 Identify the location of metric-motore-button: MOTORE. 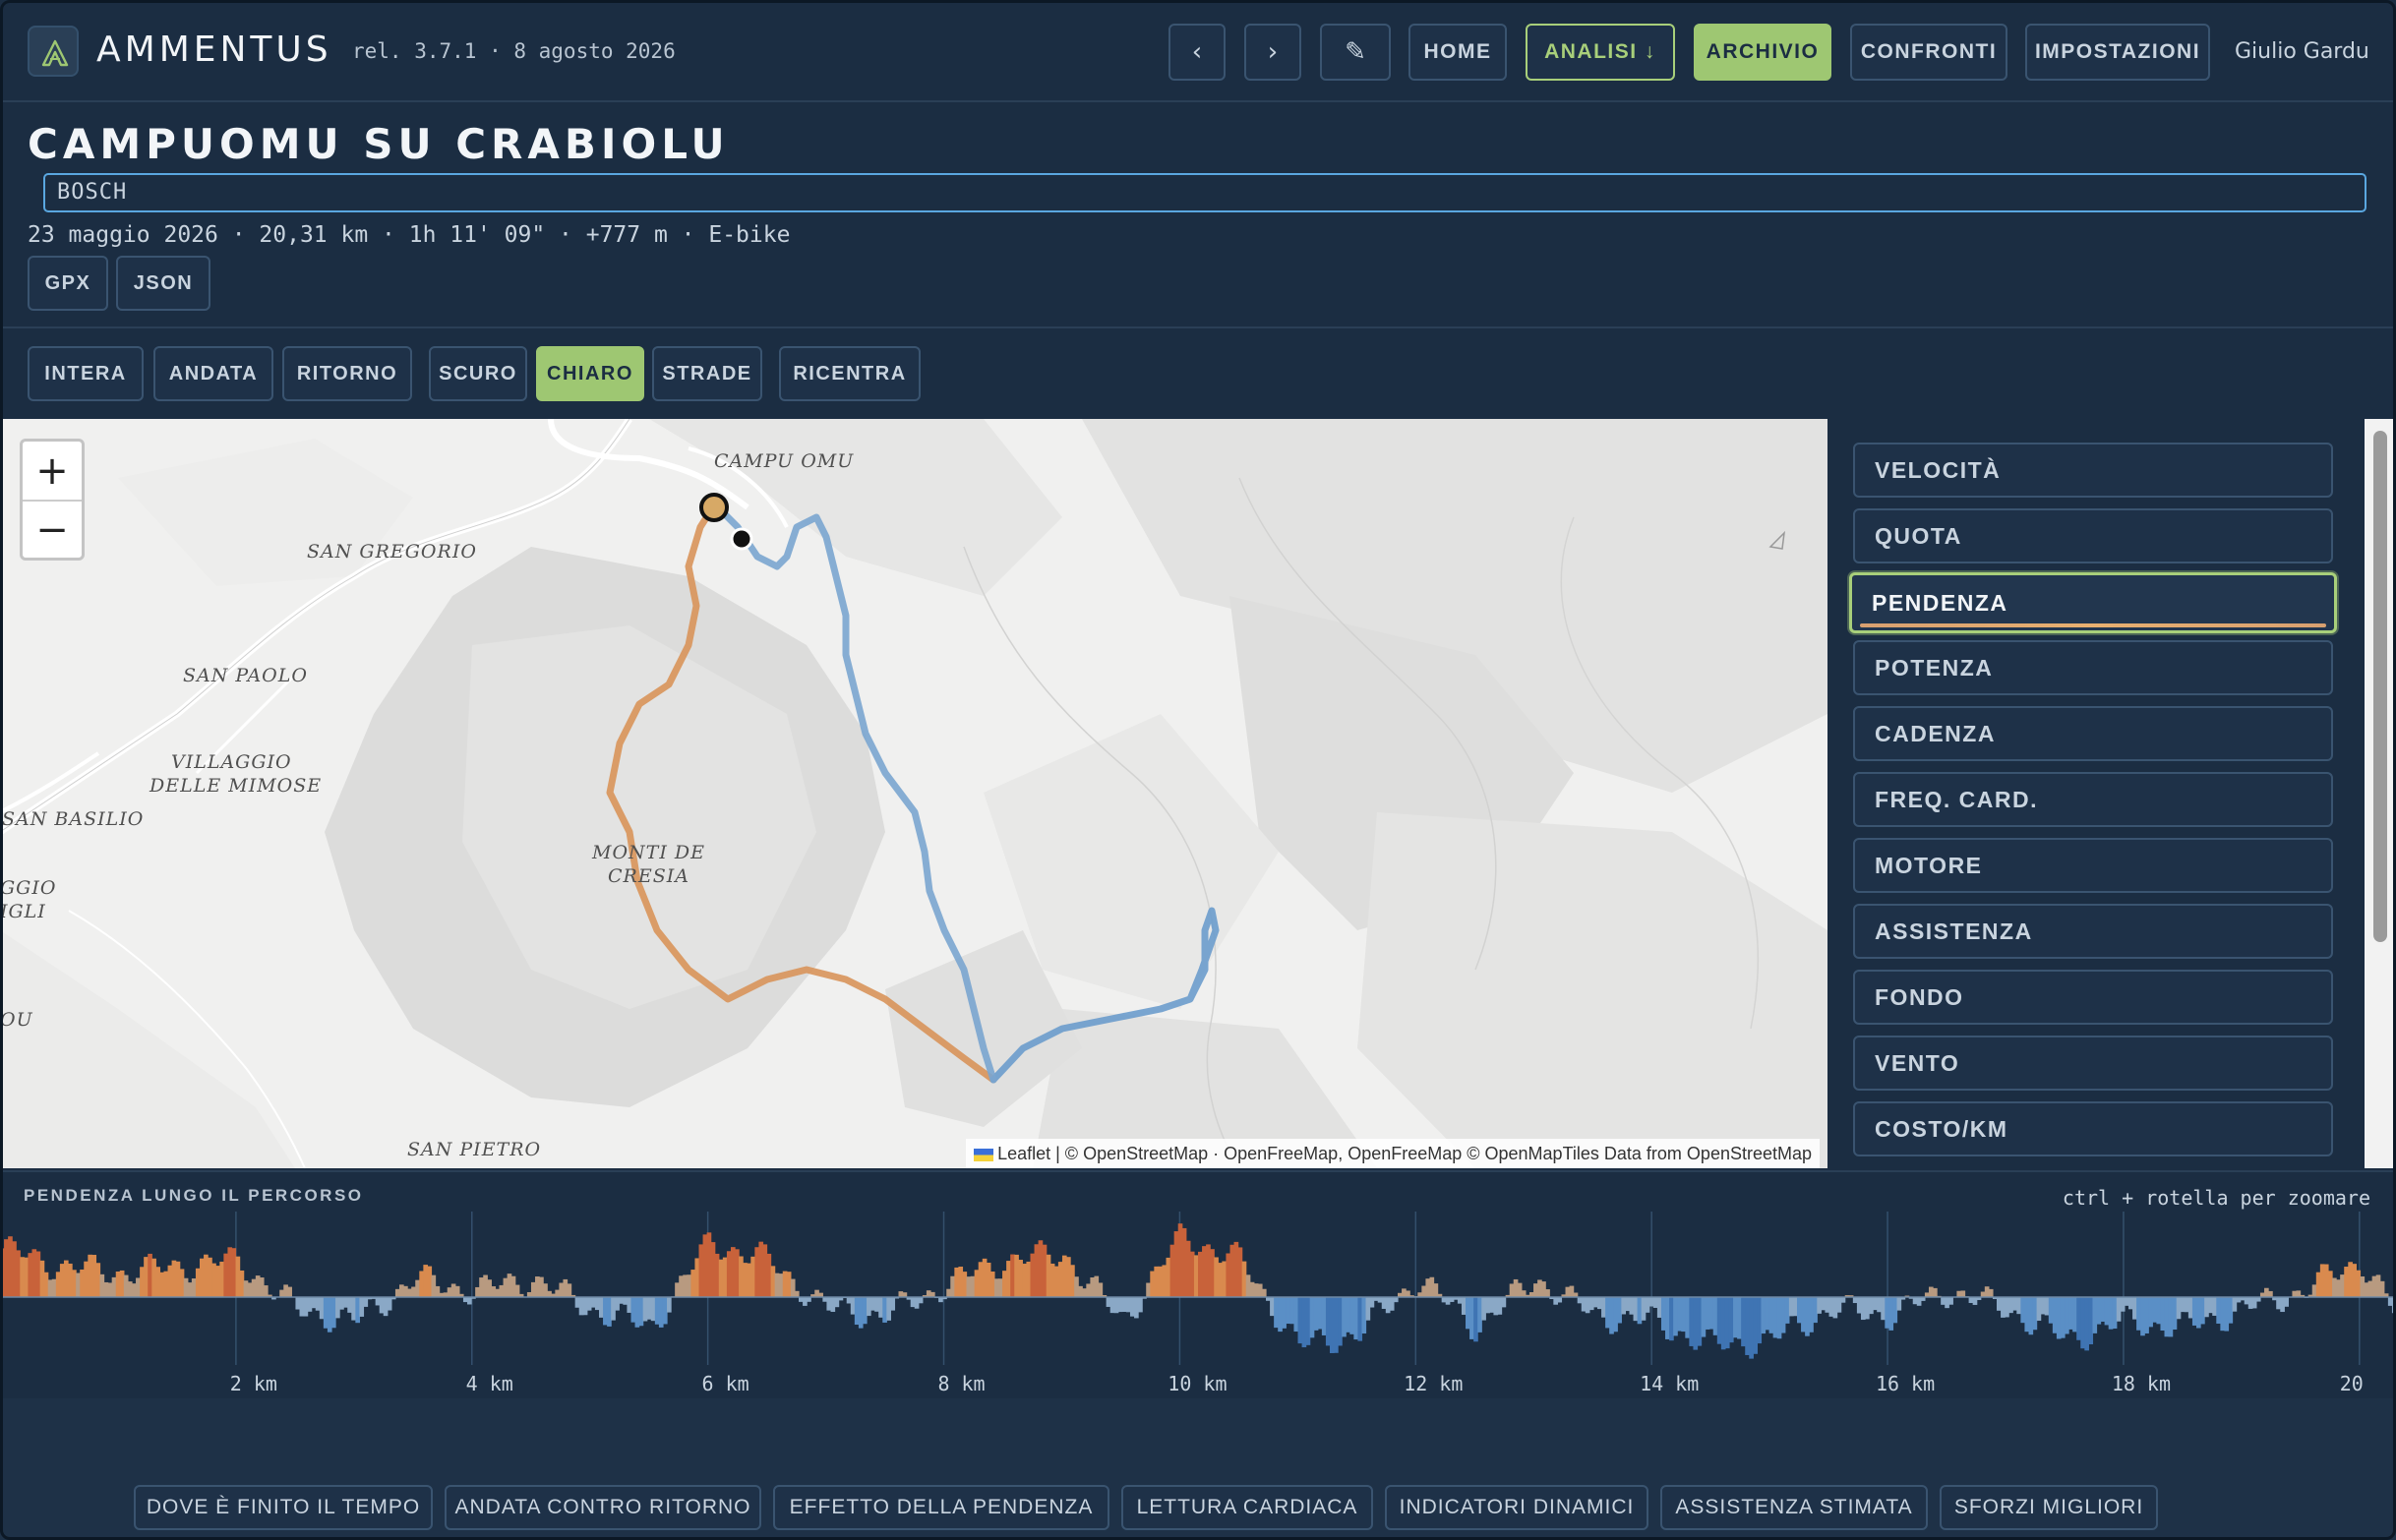
(2093, 866).